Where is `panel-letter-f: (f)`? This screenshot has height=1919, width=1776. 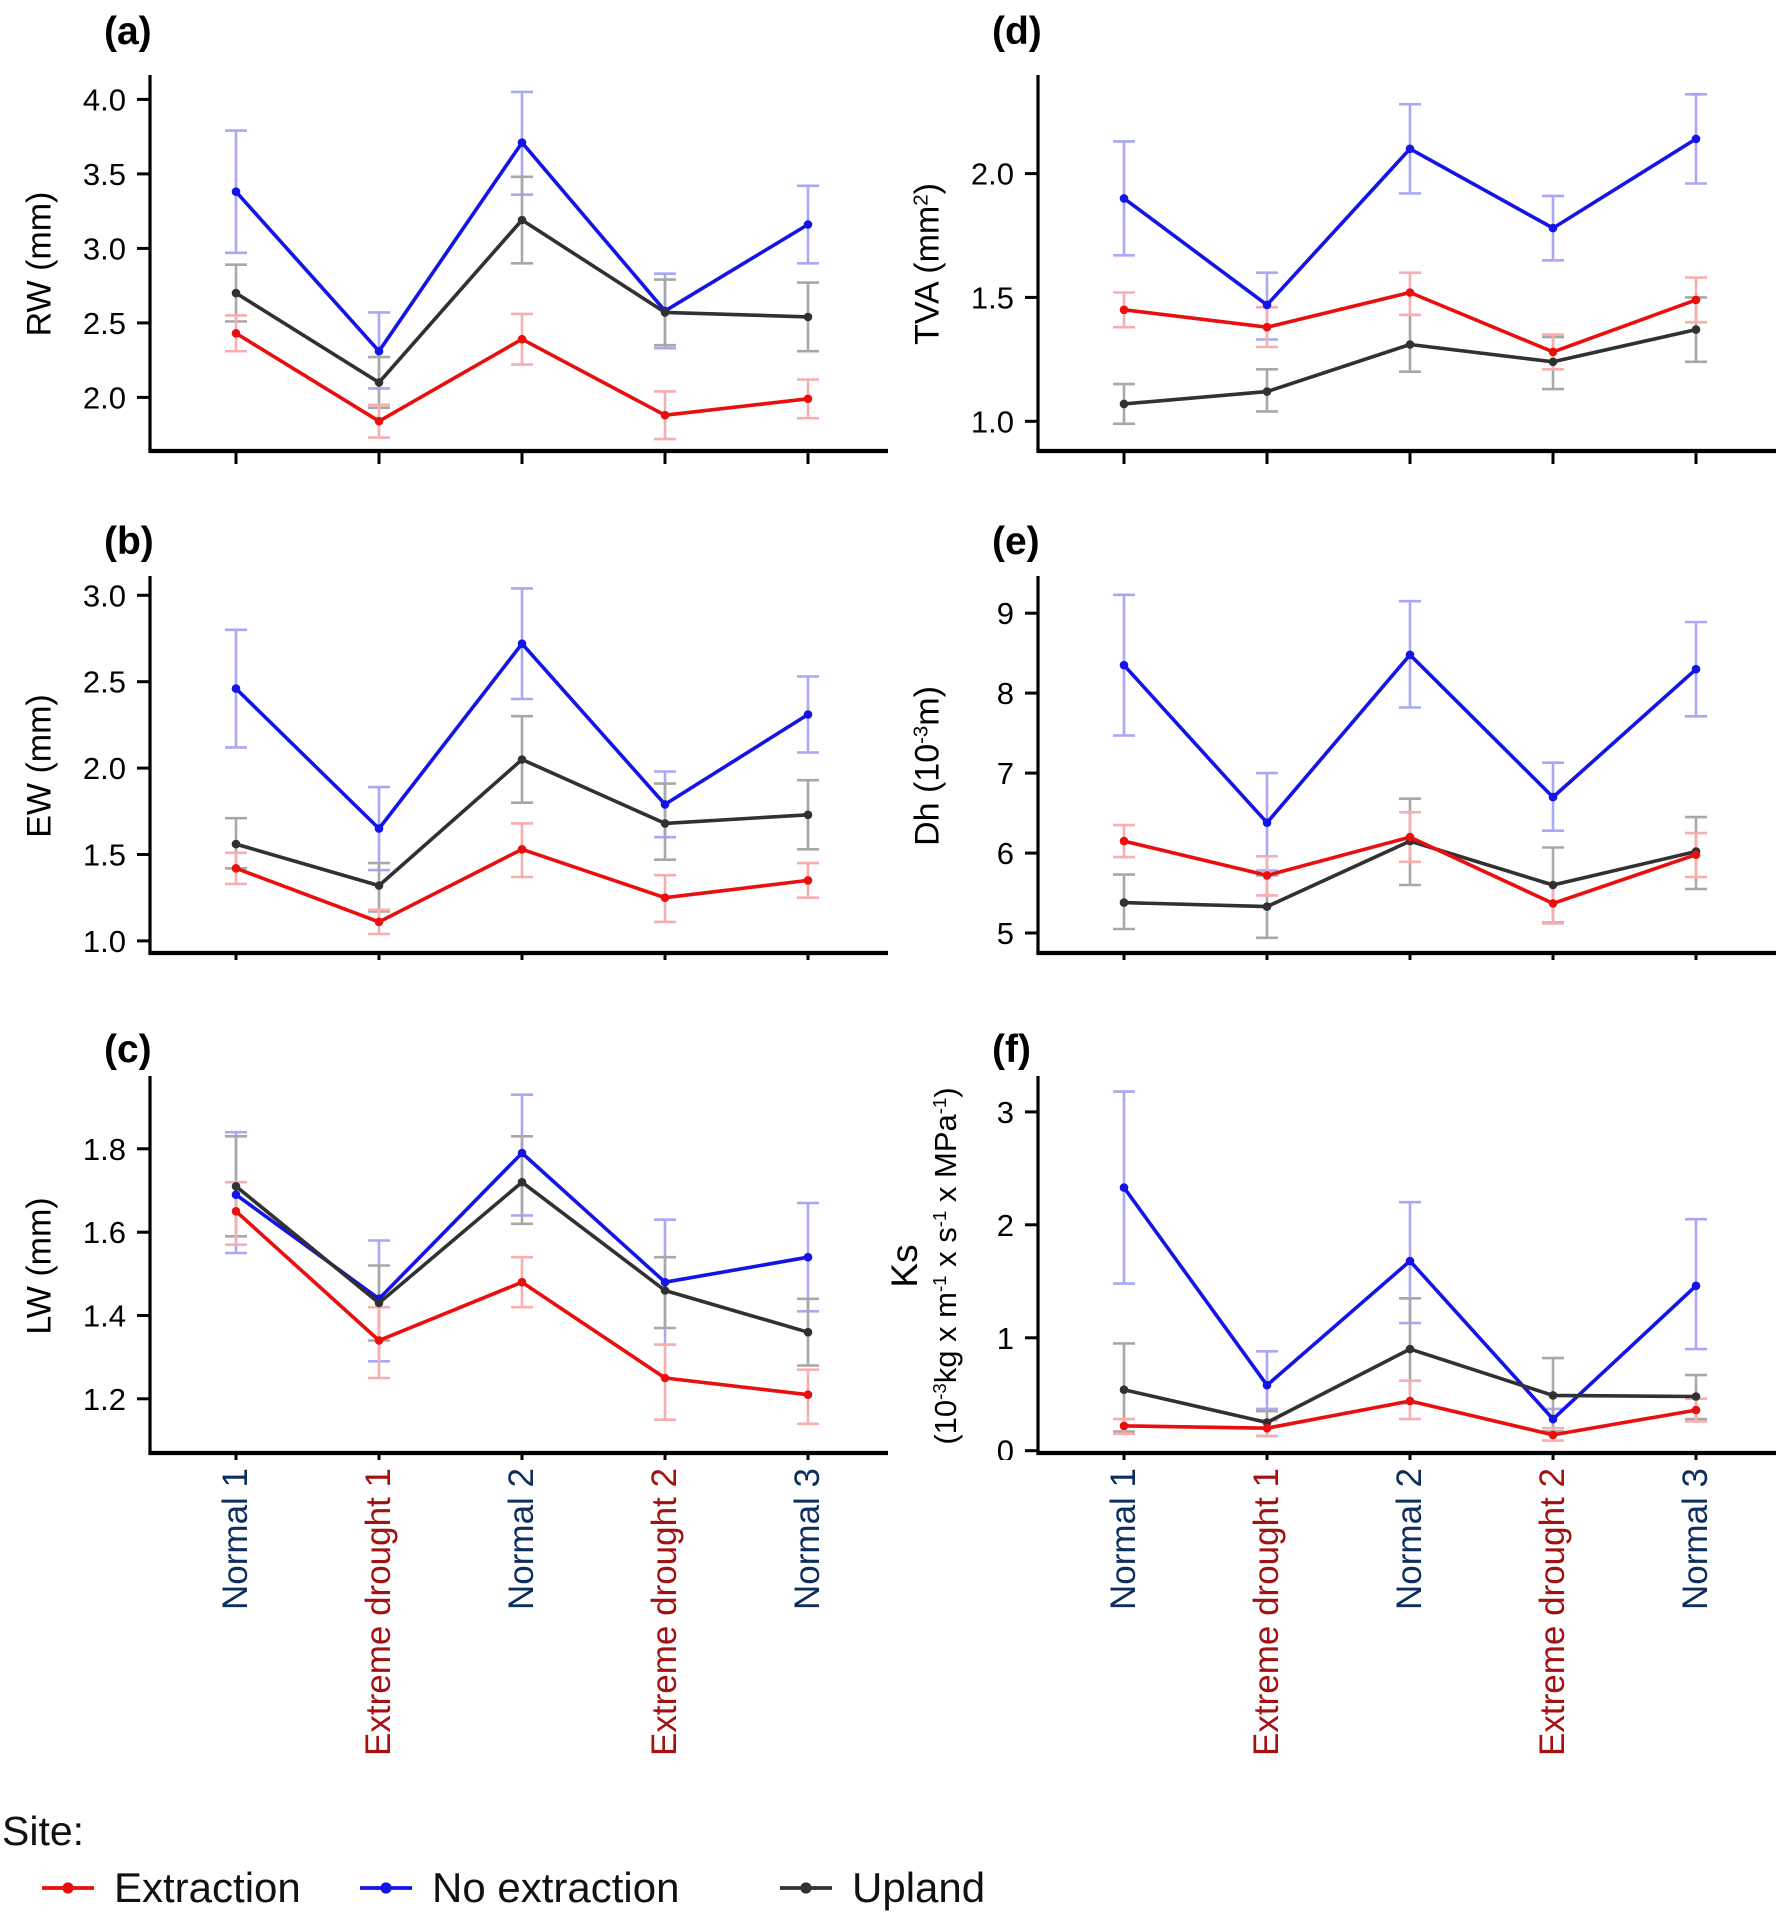 panel-letter-f: (f) is located at coordinates (1011, 1049).